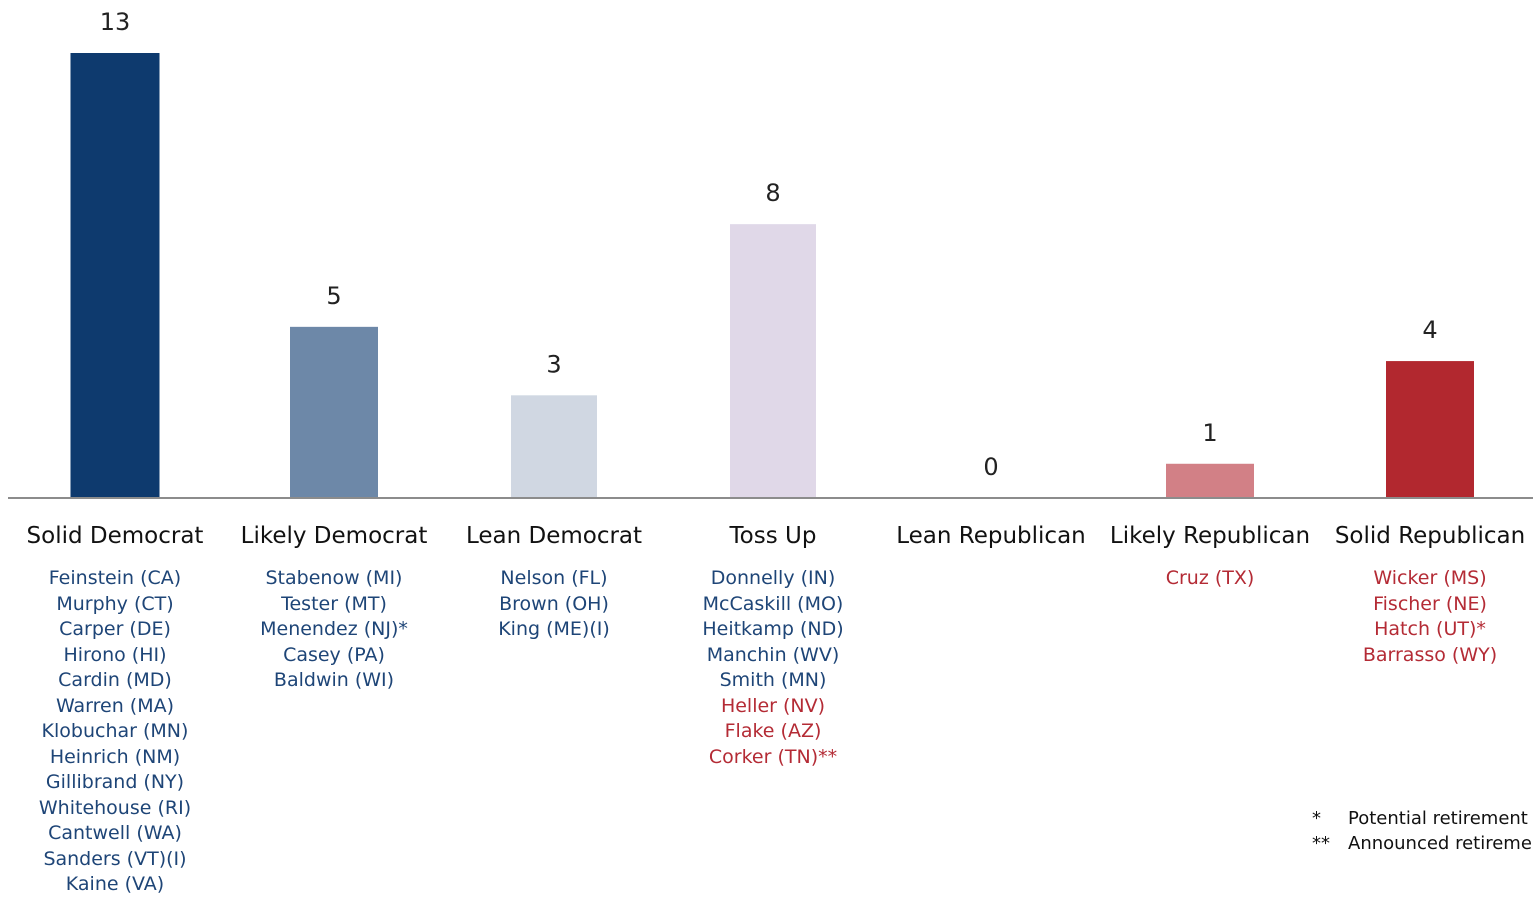 The width and height of the screenshot is (1533, 898). What do you see at coordinates (773, 756) in the screenshot?
I see `senator-name: Corker (TN)**` at bounding box center [773, 756].